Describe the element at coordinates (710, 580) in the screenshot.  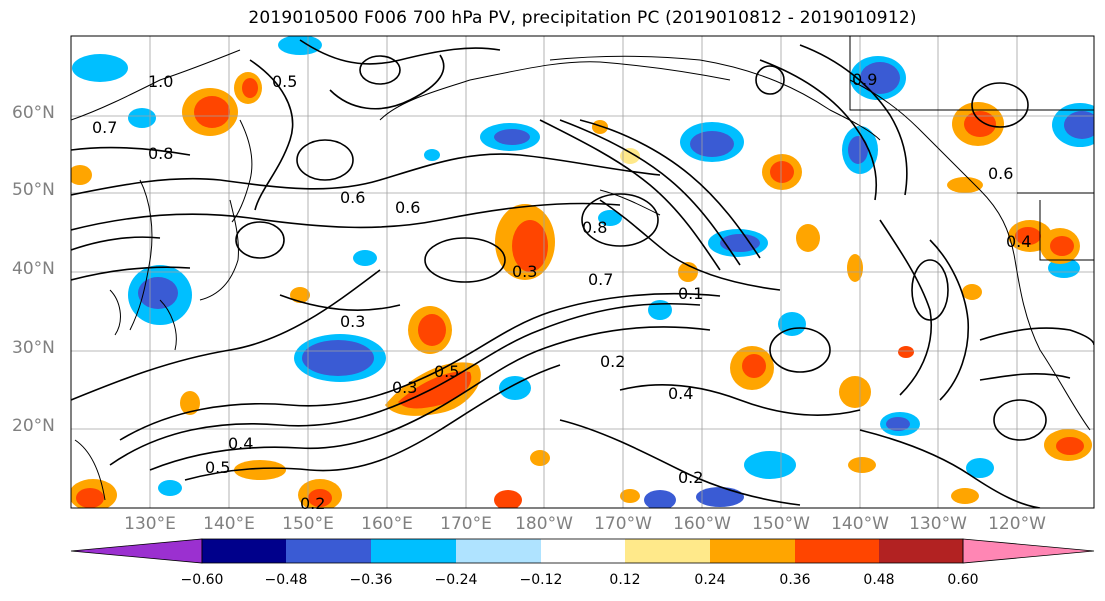
I see `colorbar-tick-label: 0.24` at that location.